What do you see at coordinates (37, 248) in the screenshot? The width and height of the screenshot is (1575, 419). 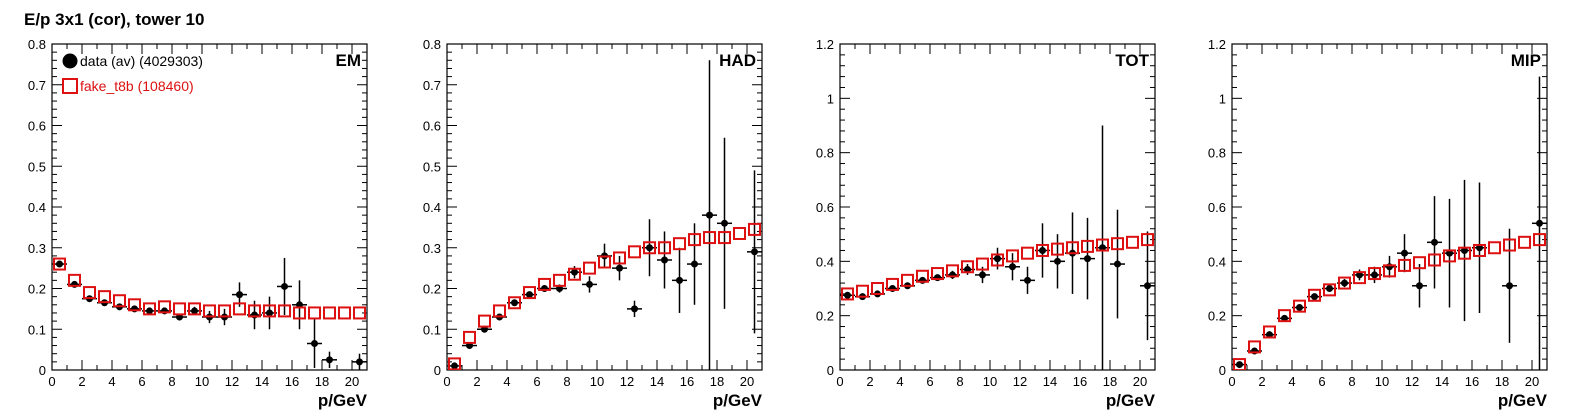 I see `y-tick-label: 0.3` at bounding box center [37, 248].